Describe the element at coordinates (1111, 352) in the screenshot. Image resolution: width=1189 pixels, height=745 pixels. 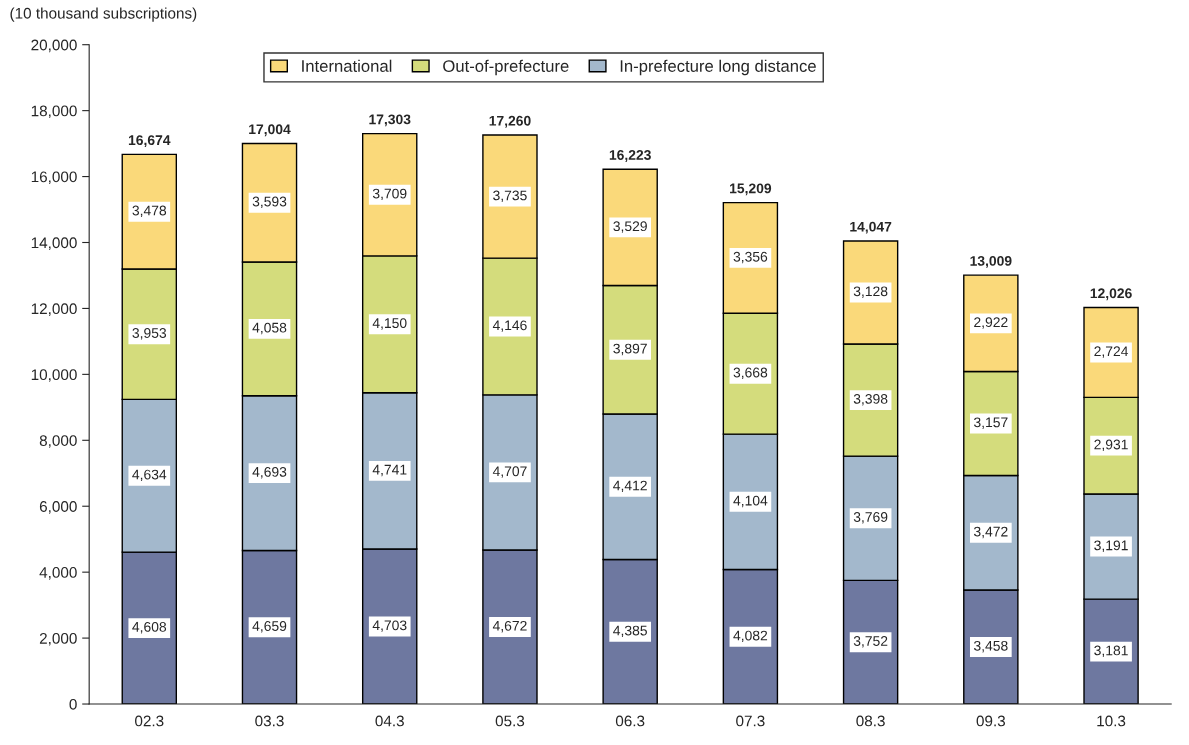
I see `data-label: 2,724` at that location.